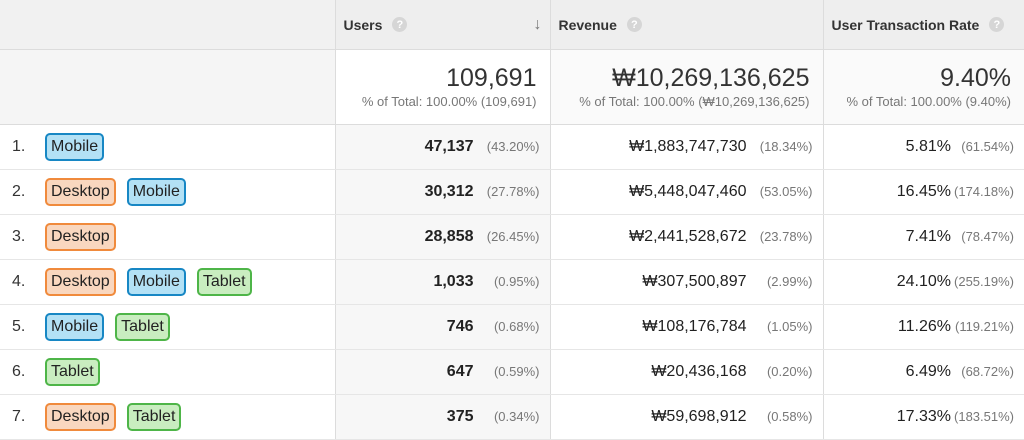 The width and height of the screenshot is (1024, 440). I want to click on row-index: 1., so click(22, 147).